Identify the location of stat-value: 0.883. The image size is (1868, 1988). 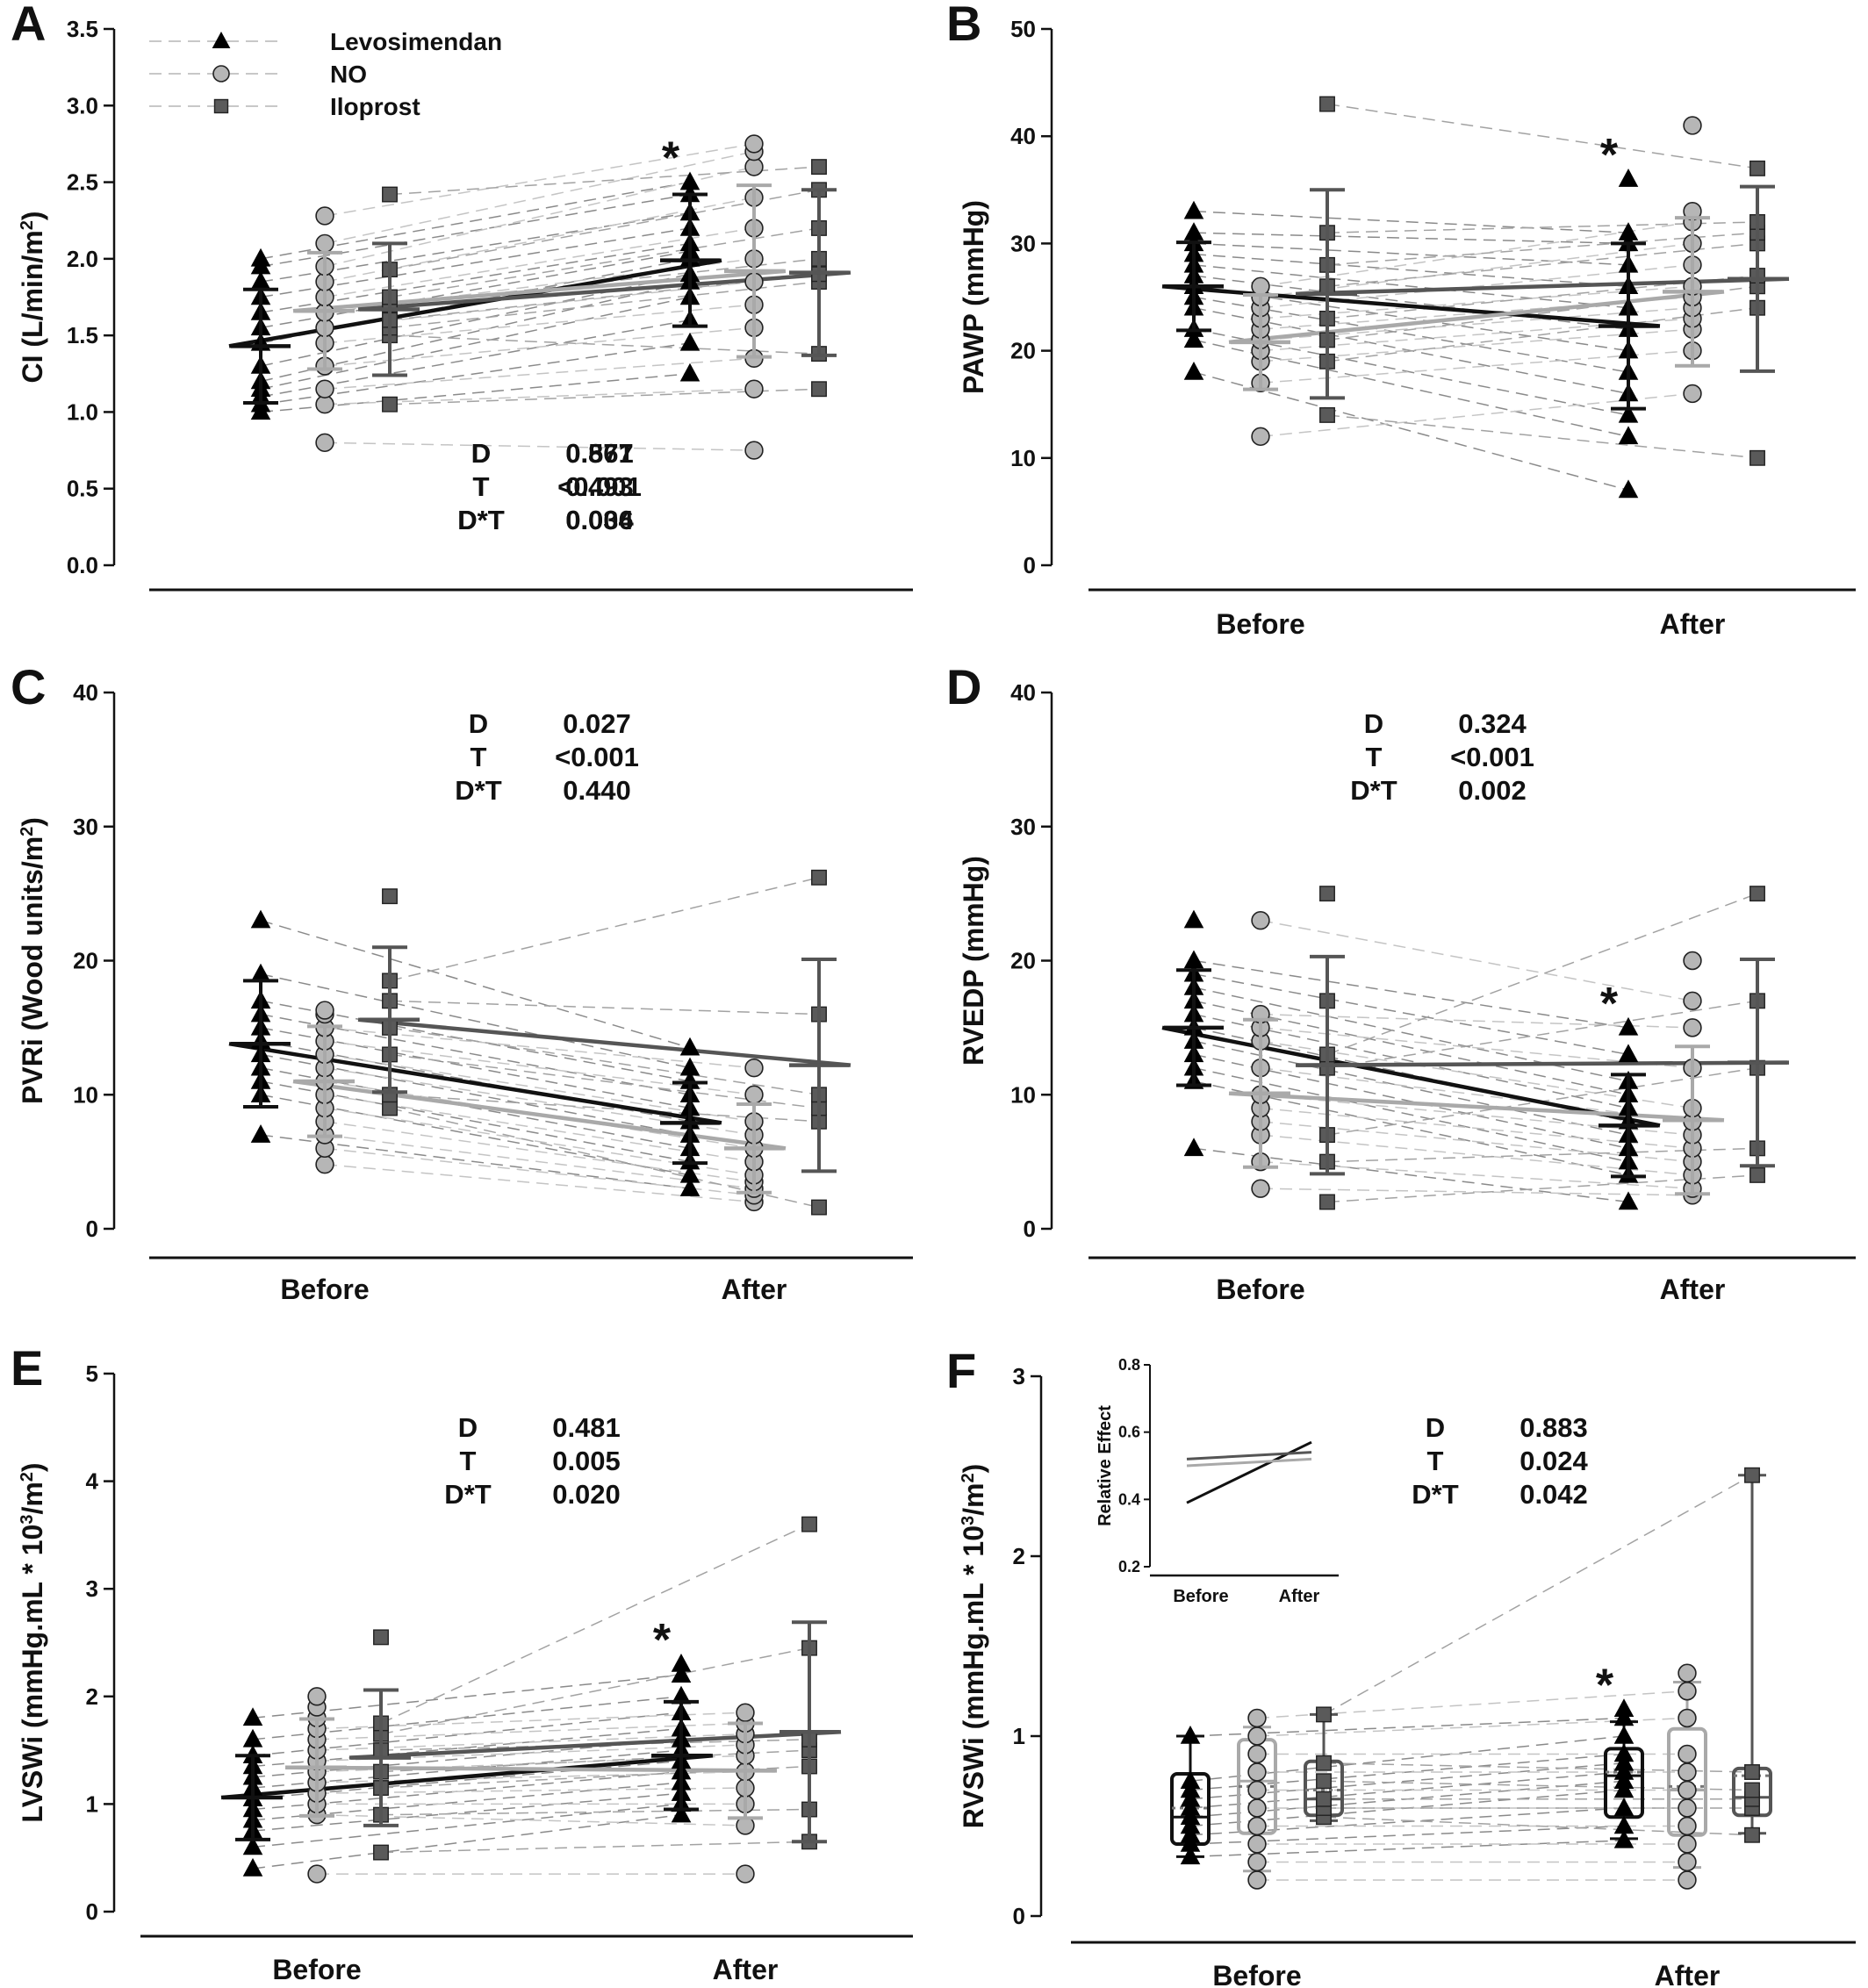
(1554, 1427).